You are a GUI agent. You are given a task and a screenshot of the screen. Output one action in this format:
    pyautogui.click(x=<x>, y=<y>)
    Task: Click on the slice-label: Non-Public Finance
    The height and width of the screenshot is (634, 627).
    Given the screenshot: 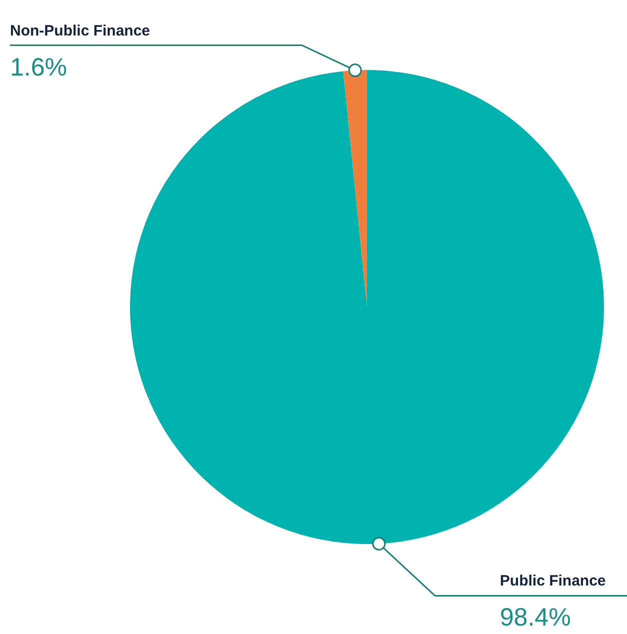 What is the action you would take?
    pyautogui.click(x=80, y=31)
    